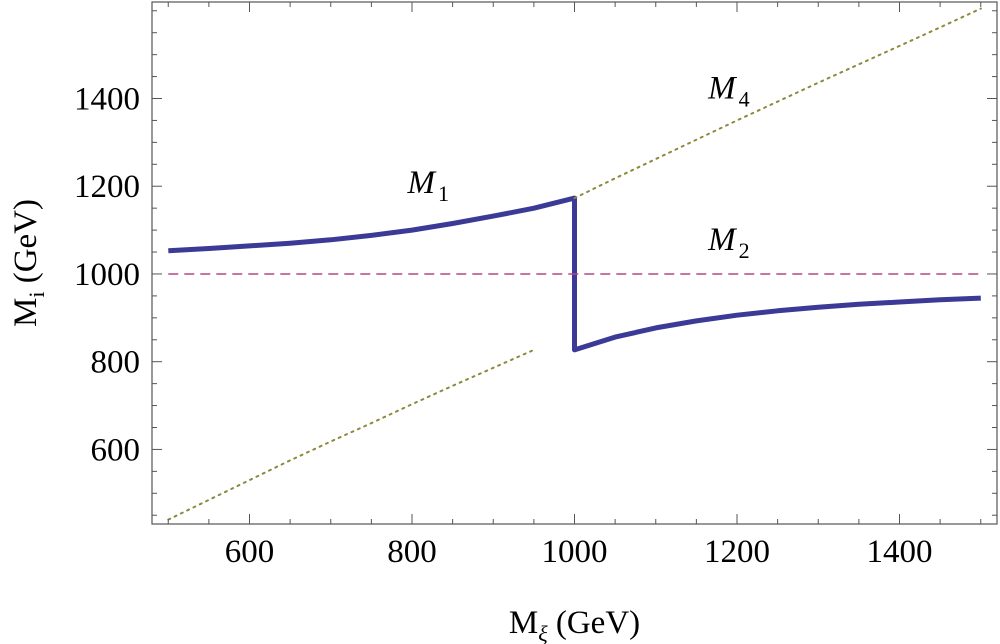 Image resolution: width=1000 pixels, height=644 pixels. What do you see at coordinates (412, 552) in the screenshot?
I see `x-tick-label: 800` at bounding box center [412, 552].